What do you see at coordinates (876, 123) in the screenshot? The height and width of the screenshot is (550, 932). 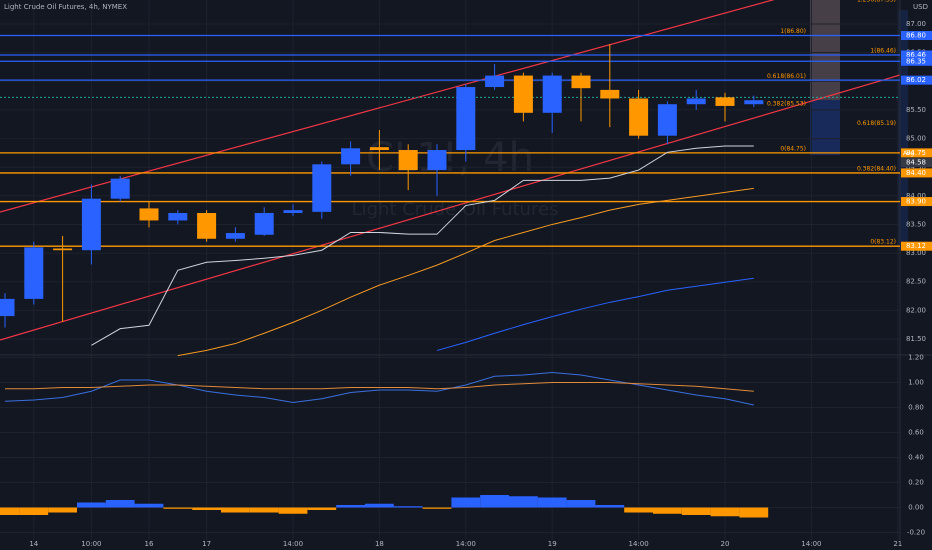 I see `fib-label: 0.618(85.19)` at bounding box center [876, 123].